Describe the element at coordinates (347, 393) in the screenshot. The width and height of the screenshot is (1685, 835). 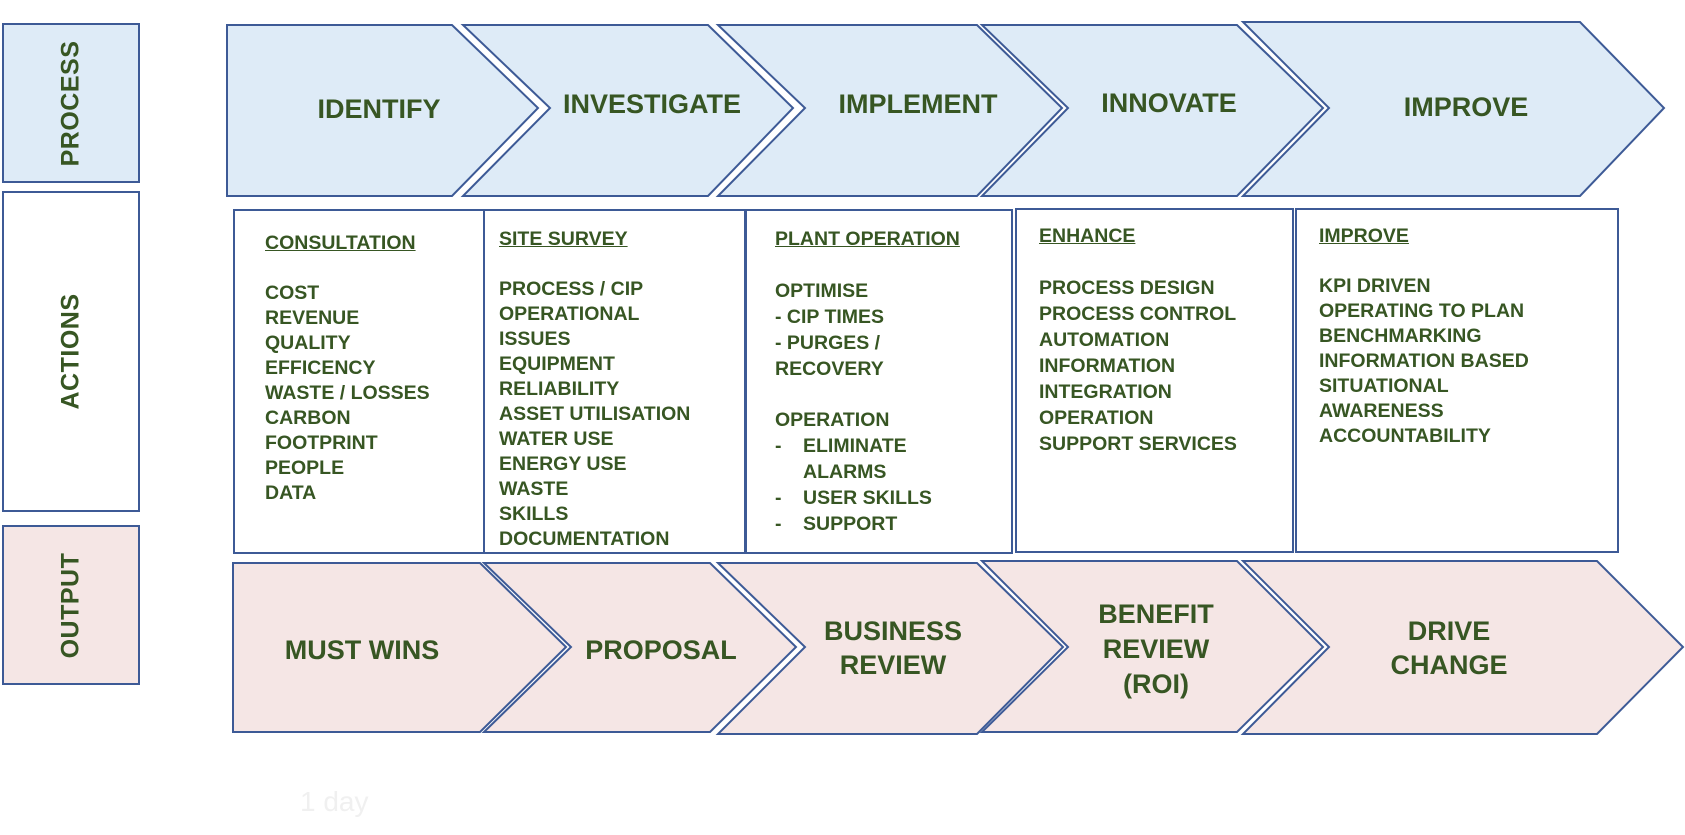
I see `consultation-item: WASTE / LOSSES` at that location.